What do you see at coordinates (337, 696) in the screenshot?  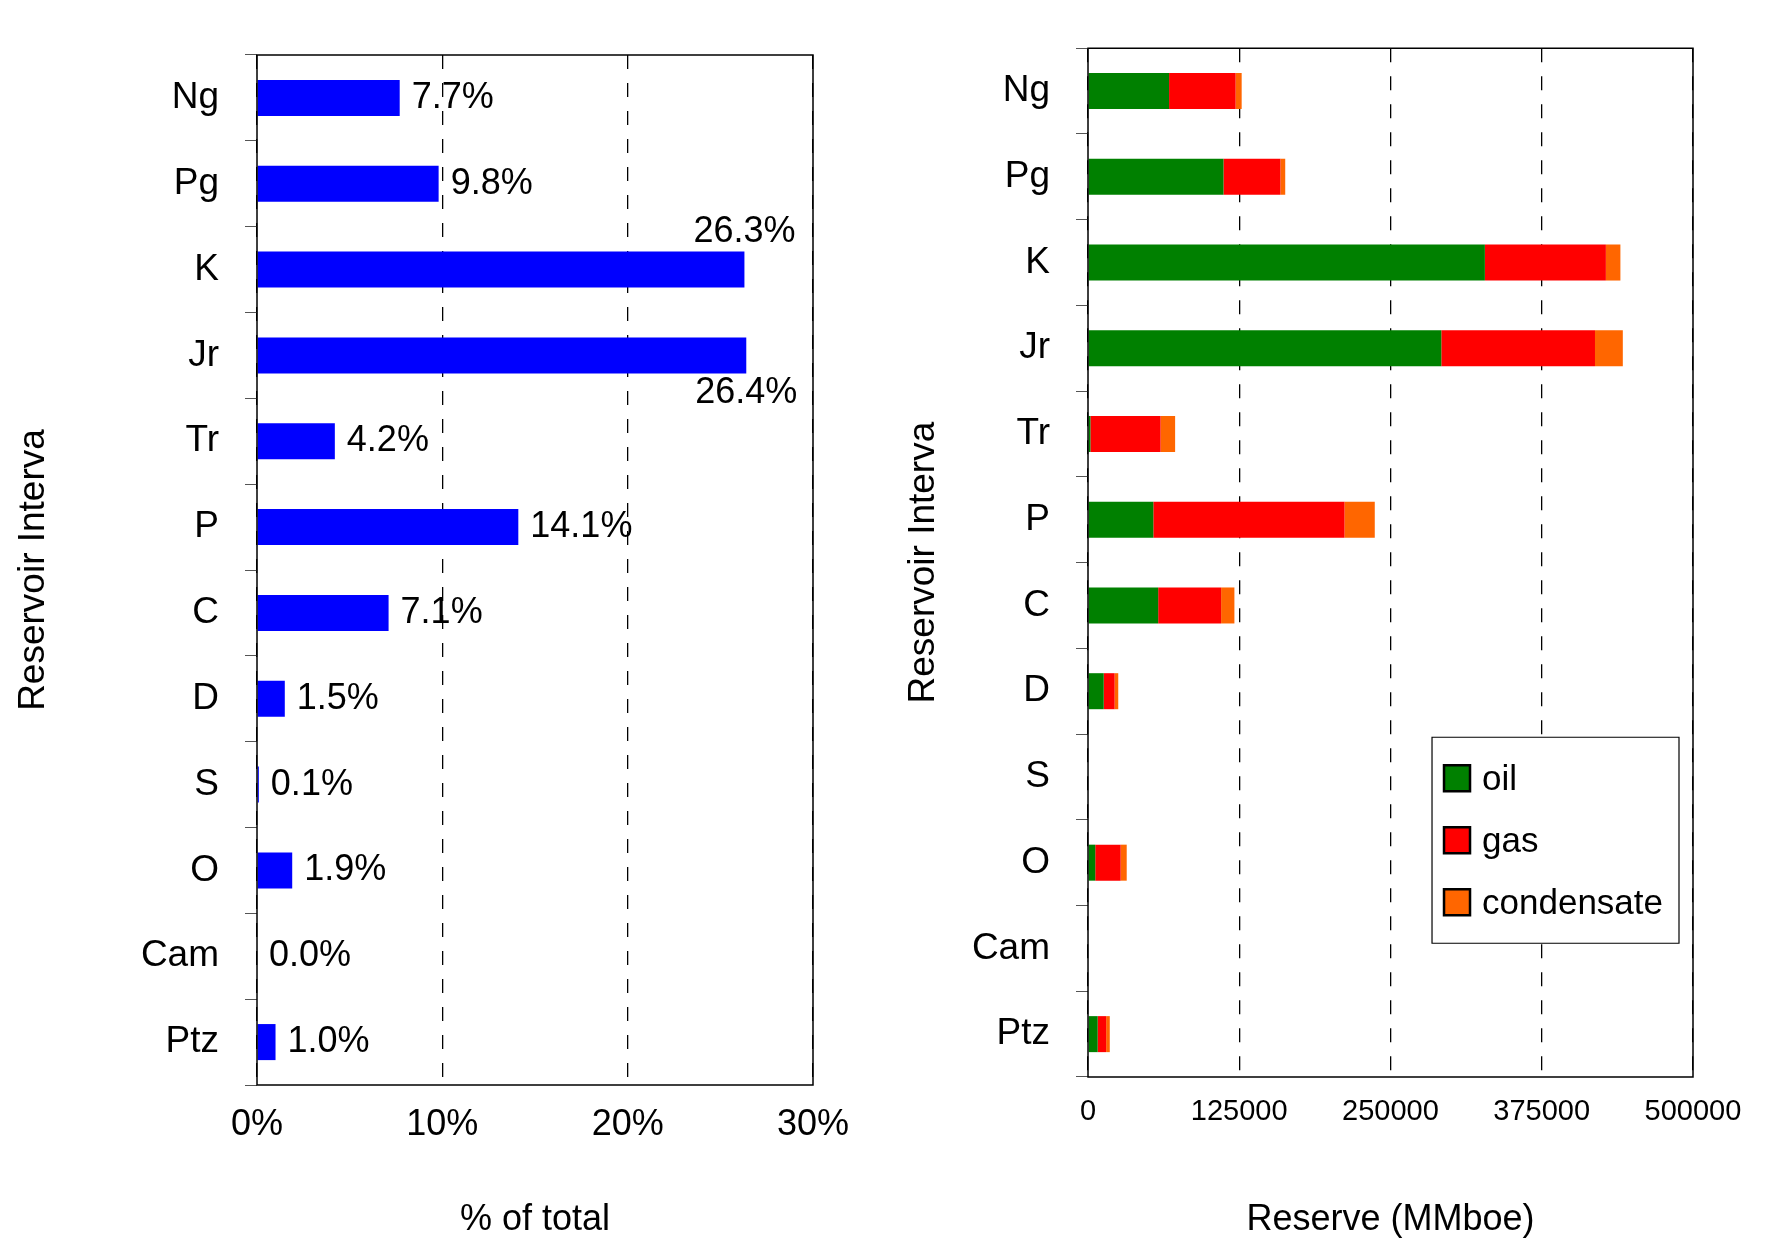 I see `data-label: 1.5%` at bounding box center [337, 696].